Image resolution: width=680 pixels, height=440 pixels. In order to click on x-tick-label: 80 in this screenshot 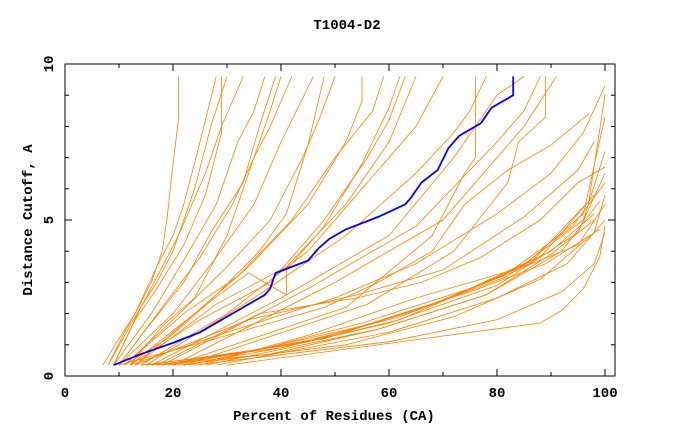, I will do `click(497, 394)`.